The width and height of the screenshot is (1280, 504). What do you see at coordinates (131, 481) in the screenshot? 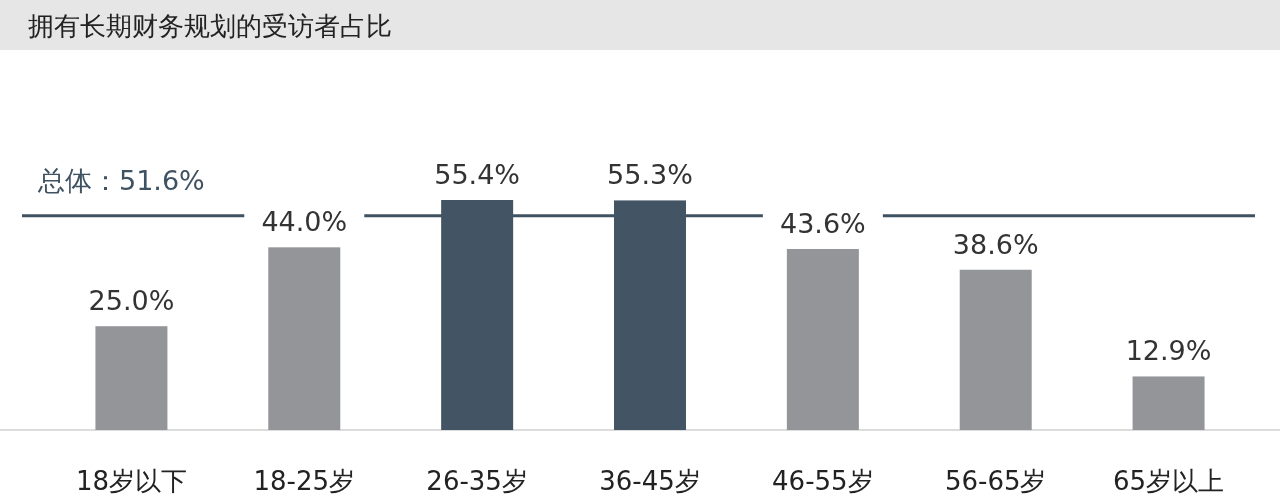
I see `x-tick-label: 18岁以下` at bounding box center [131, 481].